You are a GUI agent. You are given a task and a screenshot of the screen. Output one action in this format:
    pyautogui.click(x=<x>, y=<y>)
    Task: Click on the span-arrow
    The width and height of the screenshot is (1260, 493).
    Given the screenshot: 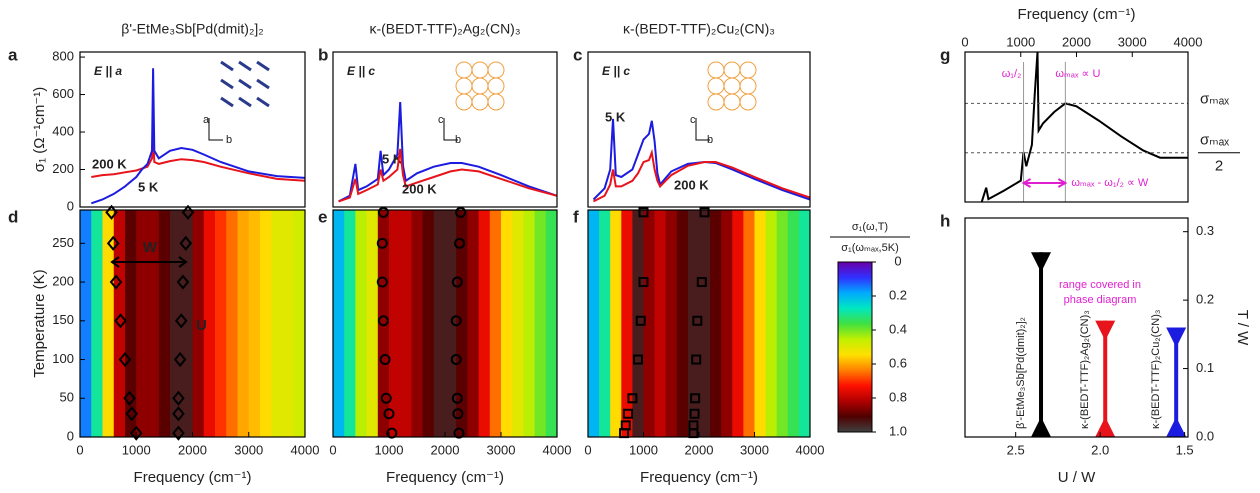 What is the action you would take?
    pyautogui.click(x=1044, y=183)
    